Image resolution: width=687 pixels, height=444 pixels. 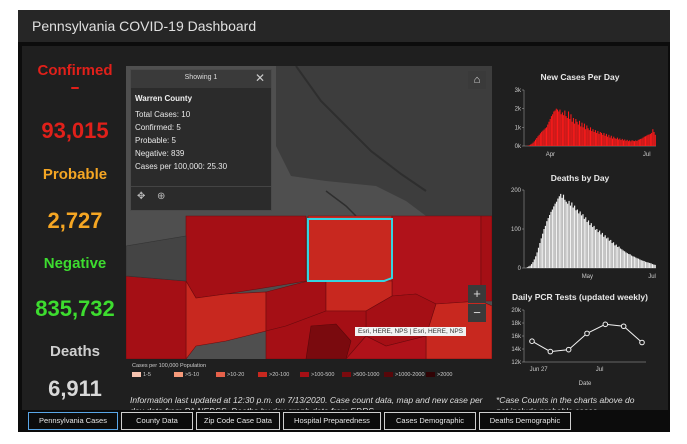 I want to click on tab-zip-code-case-data: Zip Code Case Data, so click(x=238, y=421).